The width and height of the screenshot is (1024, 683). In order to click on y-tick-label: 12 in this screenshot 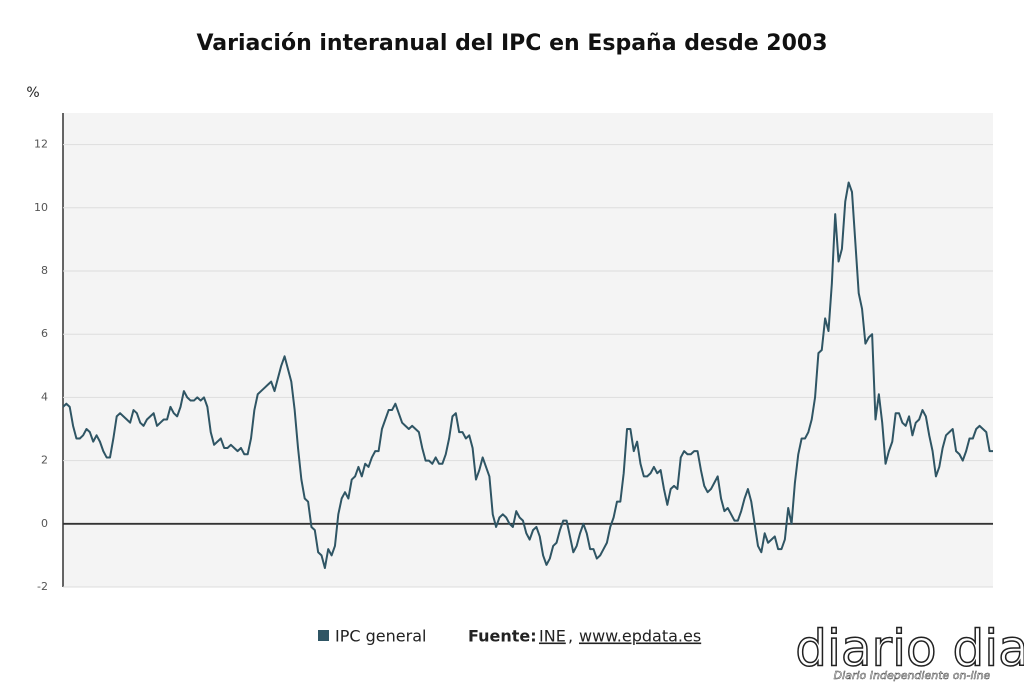, I will do `click(41, 144)`.